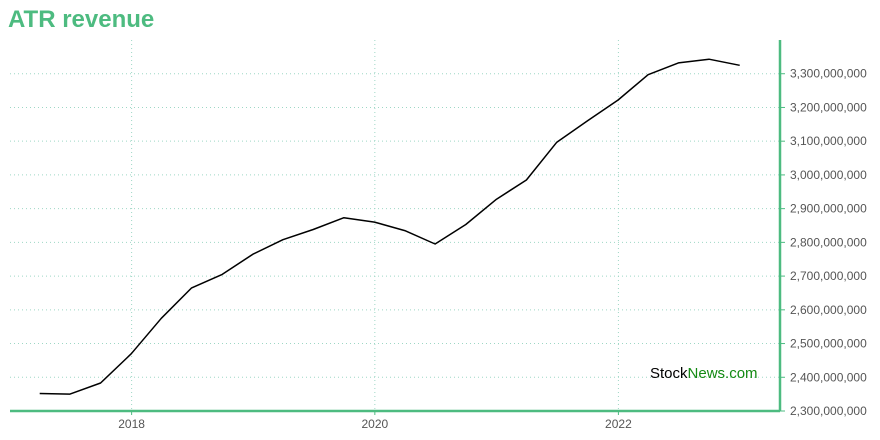  What do you see at coordinates (374, 424) in the screenshot?
I see `x-tick-label: 2020` at bounding box center [374, 424].